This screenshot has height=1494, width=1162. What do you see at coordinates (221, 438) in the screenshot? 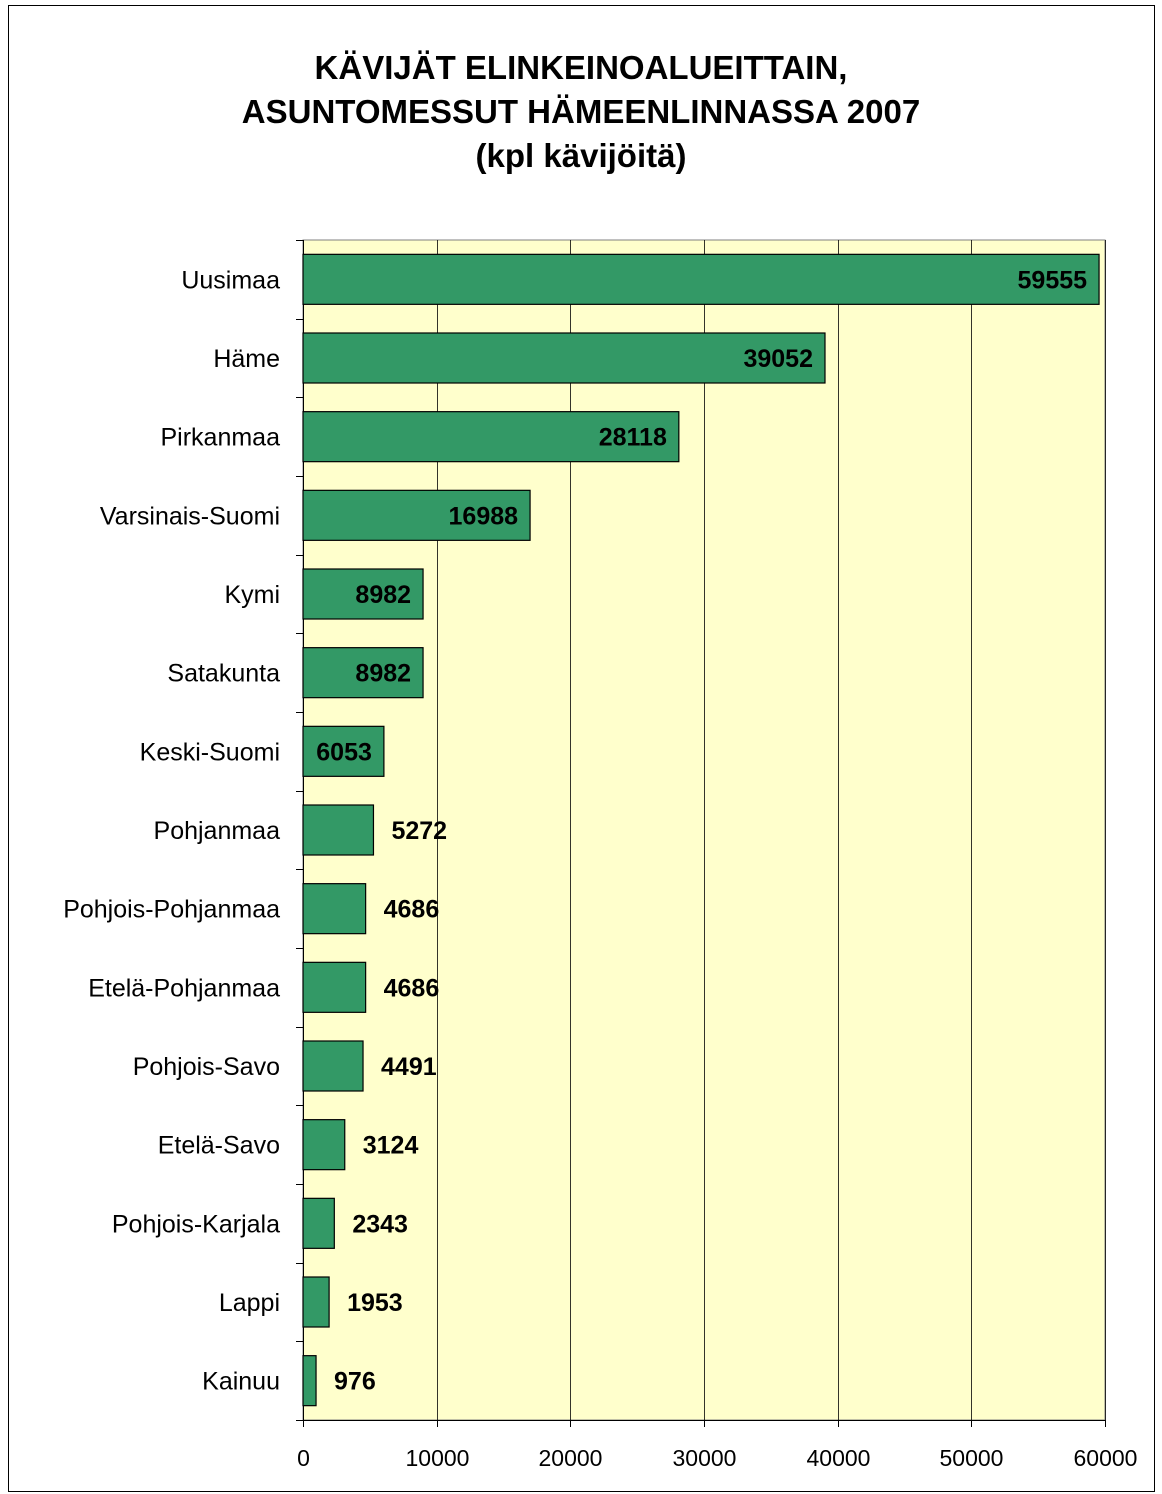
I see `category-label: Pirkanmaa` at bounding box center [221, 438].